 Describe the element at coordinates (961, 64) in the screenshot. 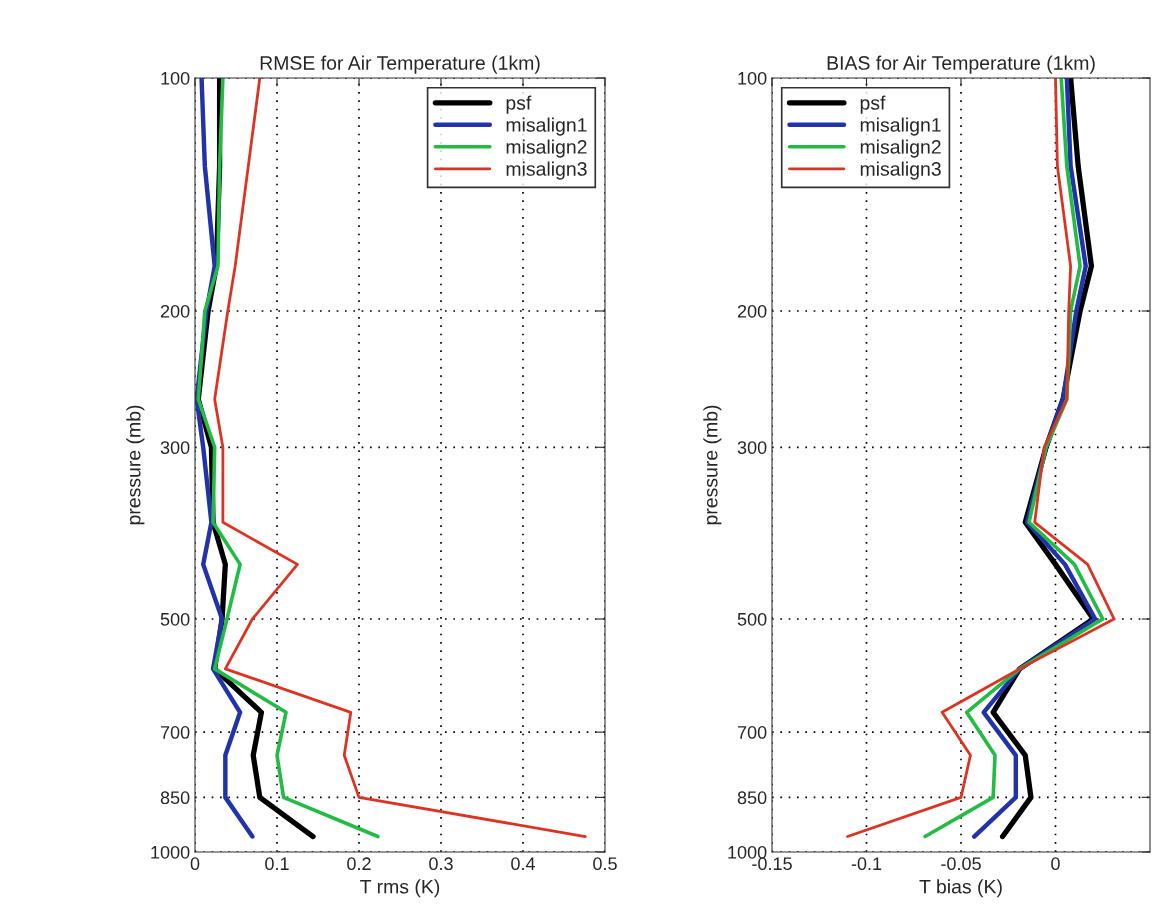

I see `chart-title: BIAS for Air Temperature (1km)` at that location.